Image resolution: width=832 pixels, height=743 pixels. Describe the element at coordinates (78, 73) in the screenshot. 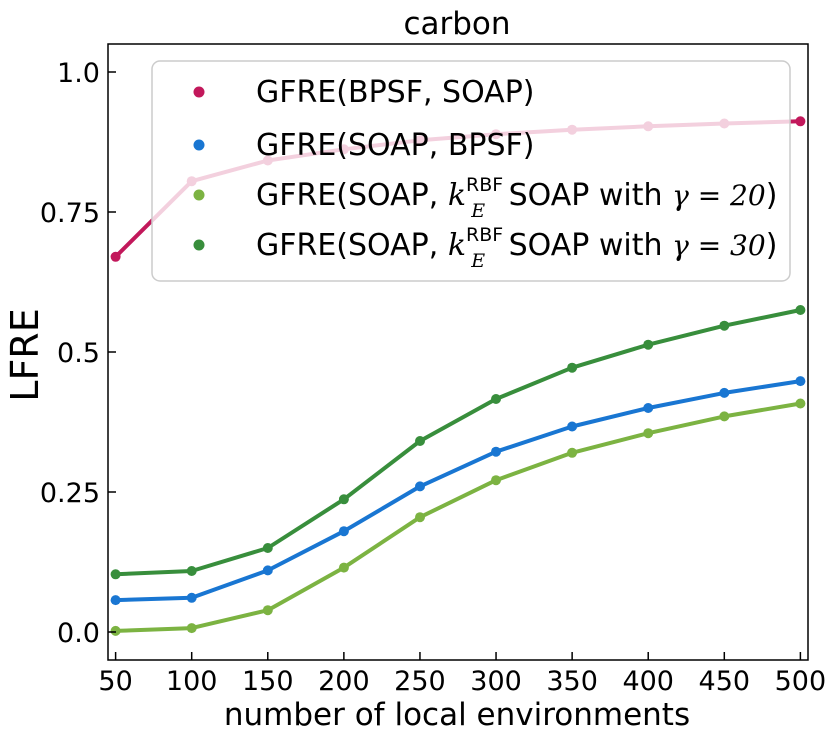

I see `y-tick-label: 1.0` at that location.